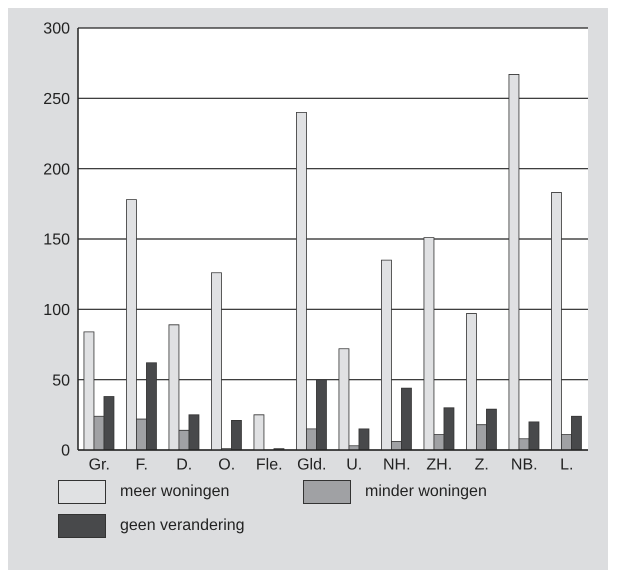 The image size is (623, 578). I want to click on legend-label: meer woningen, so click(175, 492).